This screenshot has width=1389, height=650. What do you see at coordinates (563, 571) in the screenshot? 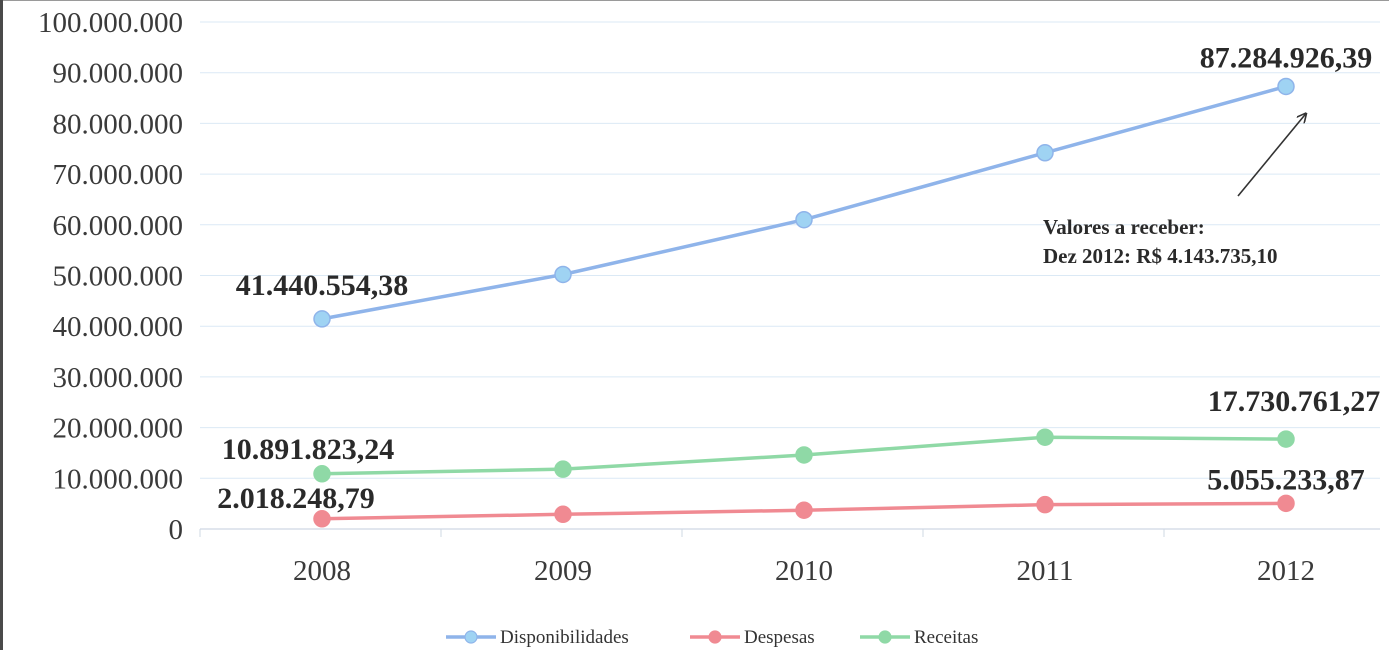
I see `x-tick-label: 2009` at bounding box center [563, 571].